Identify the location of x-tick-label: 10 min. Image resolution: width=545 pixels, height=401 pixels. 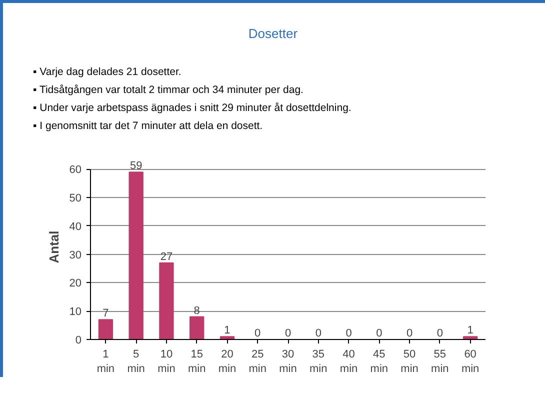
(167, 361).